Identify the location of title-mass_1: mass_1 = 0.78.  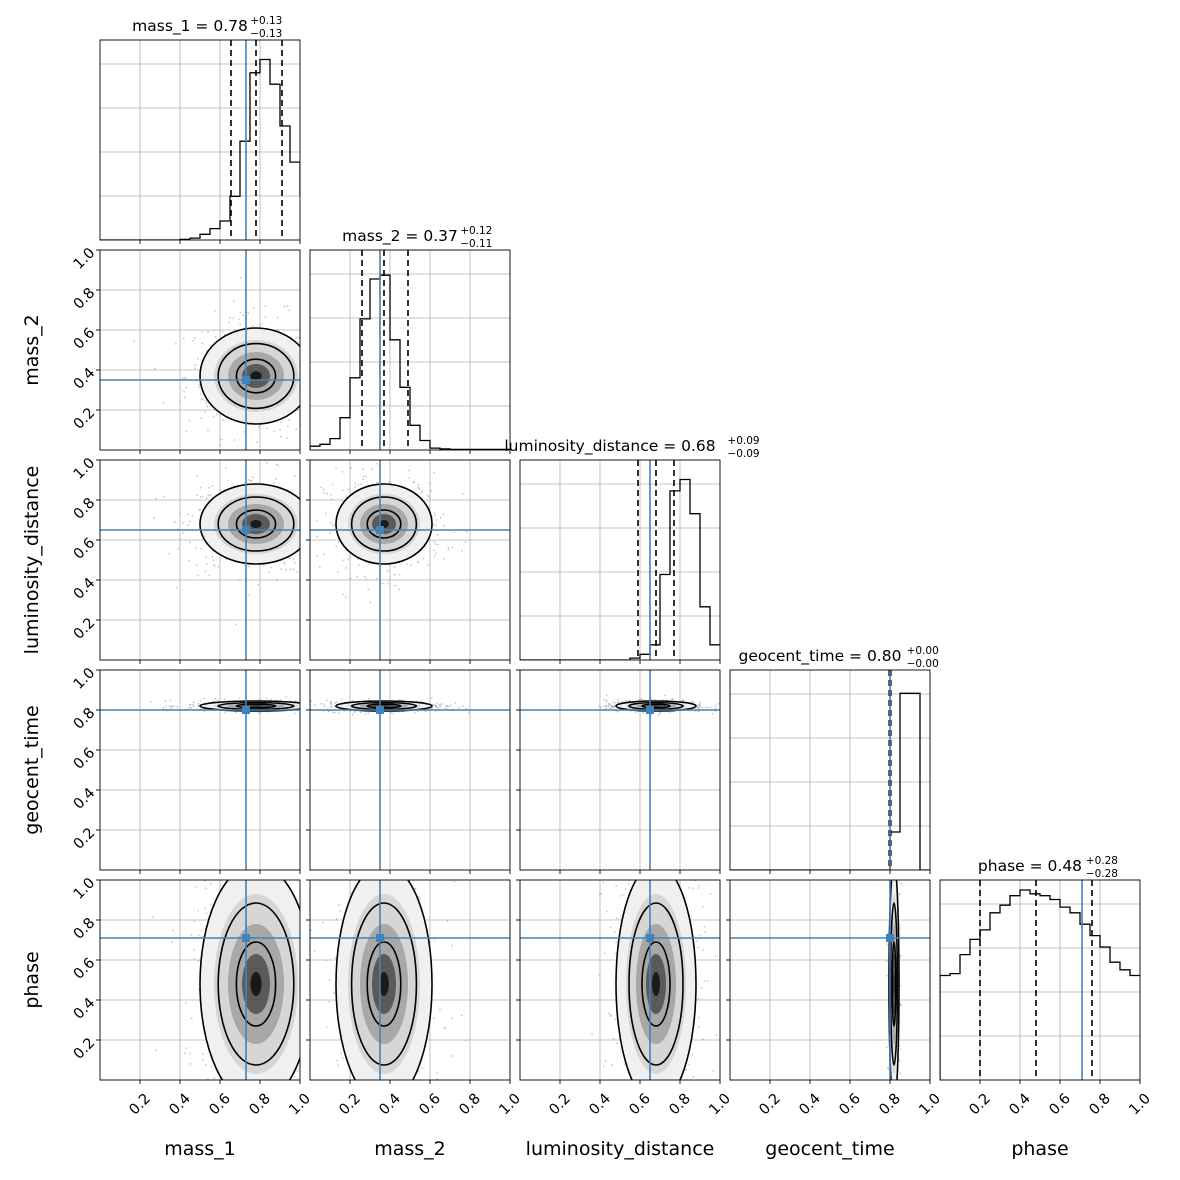
(190, 26).